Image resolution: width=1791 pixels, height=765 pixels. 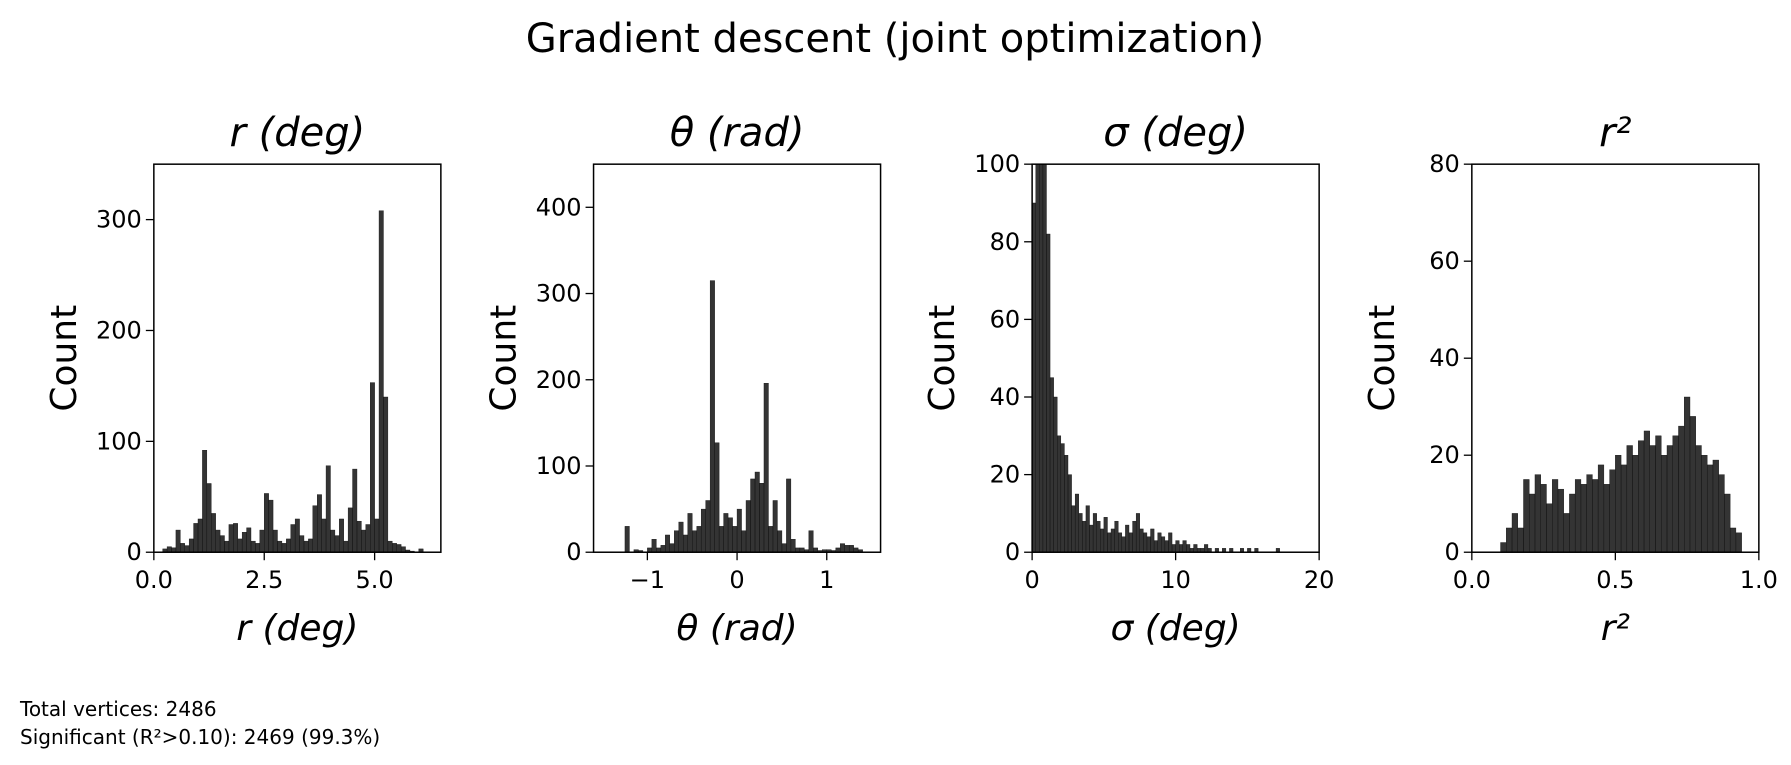 I want to click on y-tick-label: 400, so click(x=559, y=207).